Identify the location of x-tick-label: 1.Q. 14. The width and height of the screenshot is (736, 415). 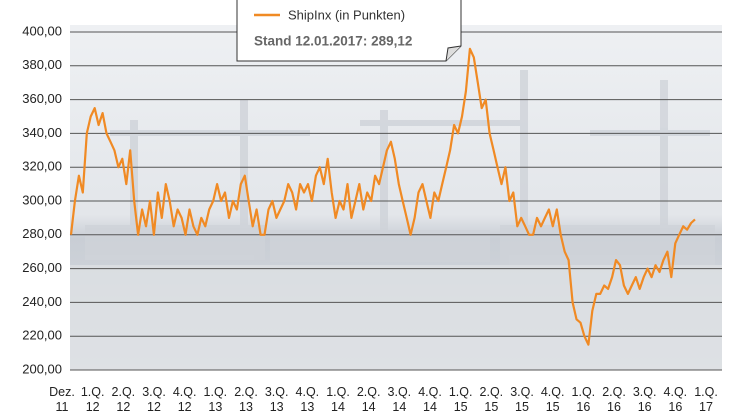
(338, 399).